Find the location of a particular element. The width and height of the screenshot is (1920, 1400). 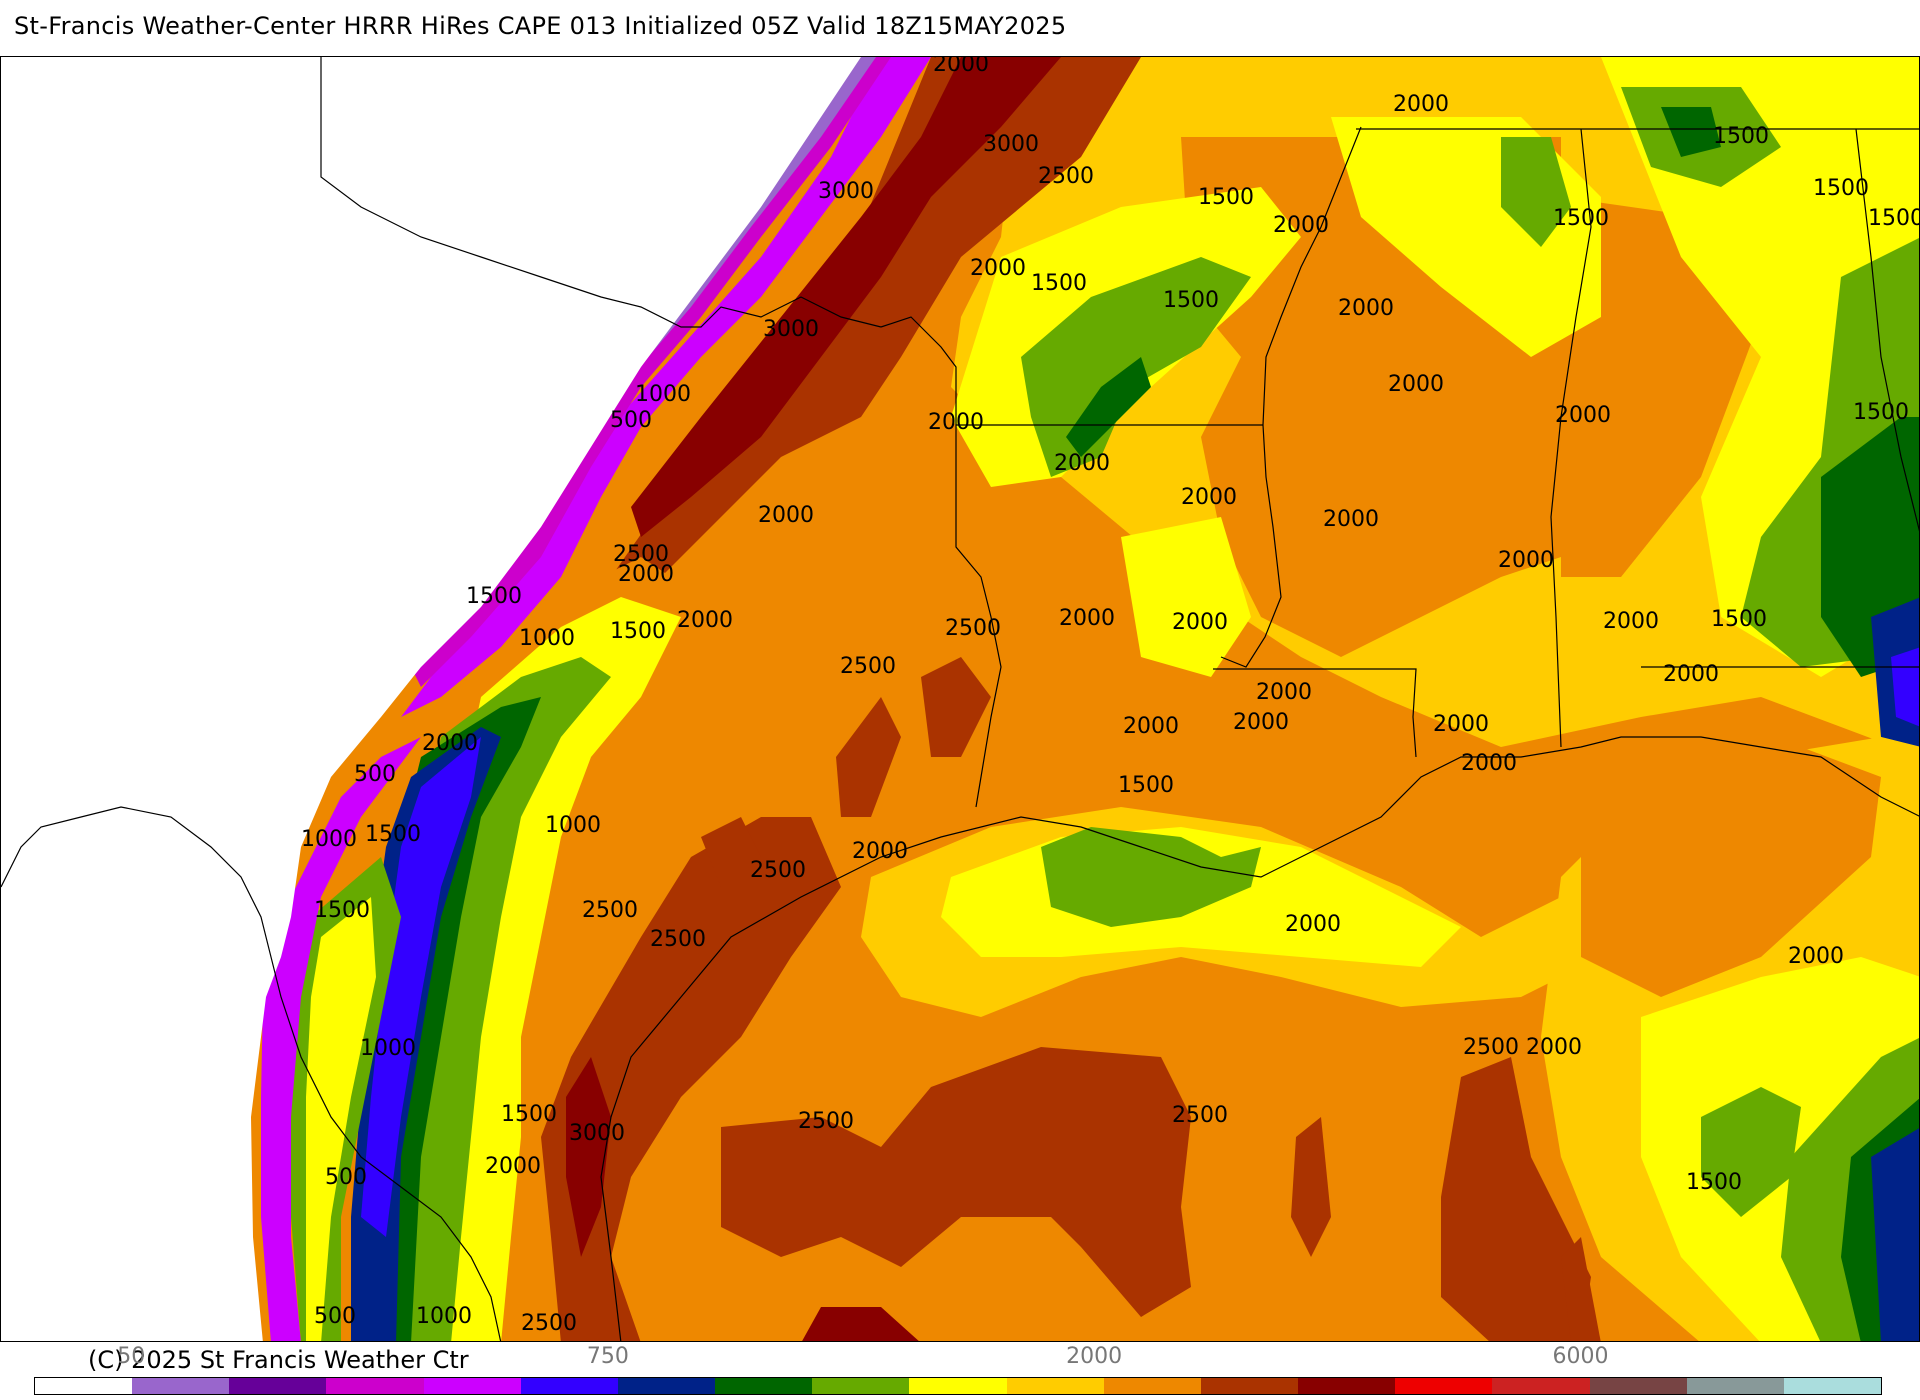

texas-oklahoma-line is located at coordinates (918, 366).